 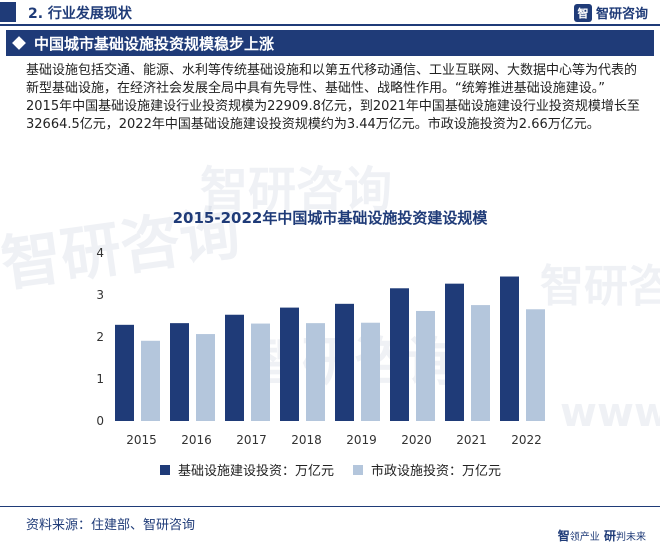 I want to click on title-banner: 中国城市基础设施投资规模稳步上涨, so click(x=330, y=43).